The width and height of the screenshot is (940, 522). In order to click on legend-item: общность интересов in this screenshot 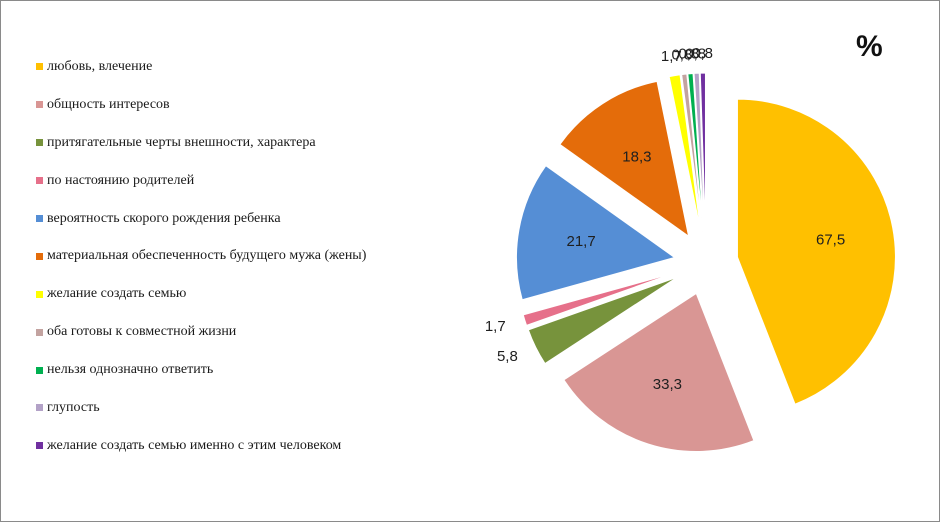, I will do `click(201, 105)`.